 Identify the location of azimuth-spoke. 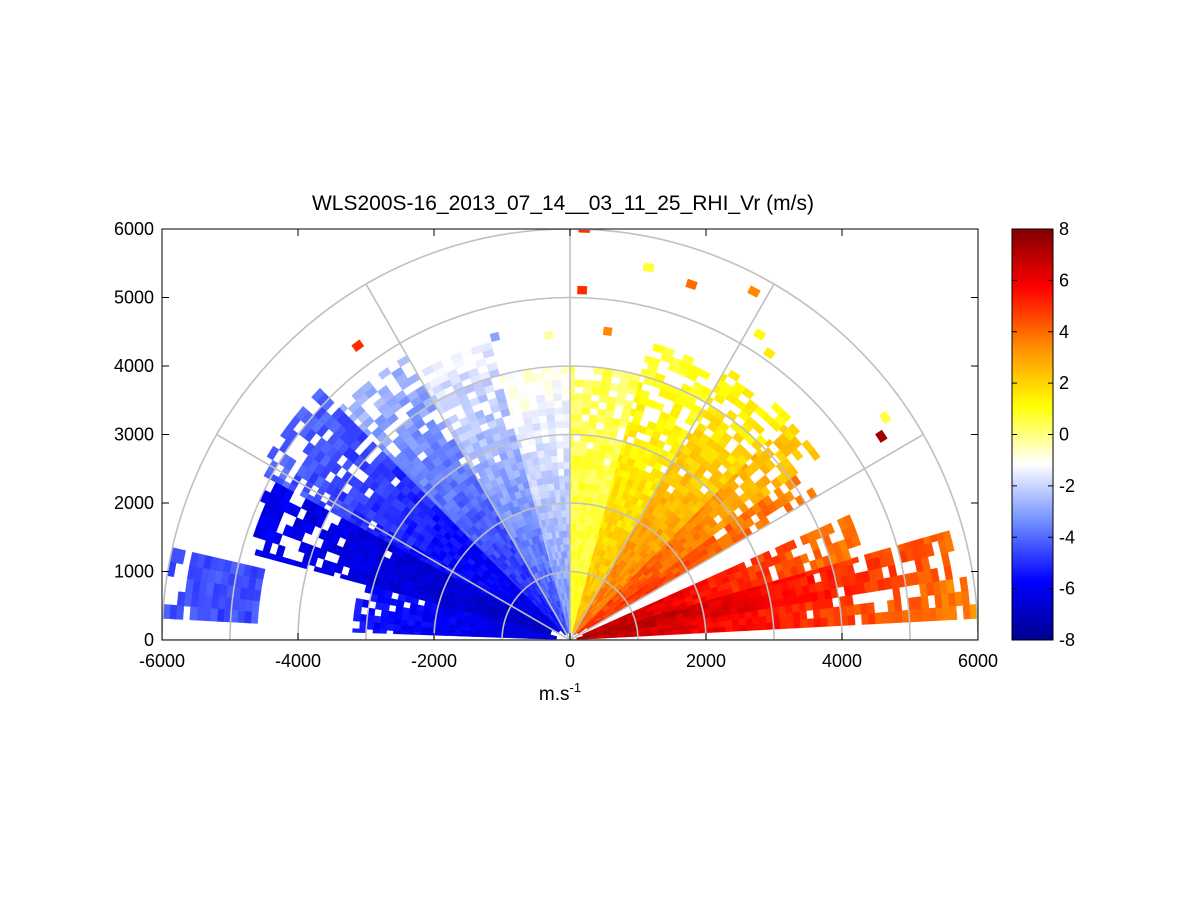
(746, 536).